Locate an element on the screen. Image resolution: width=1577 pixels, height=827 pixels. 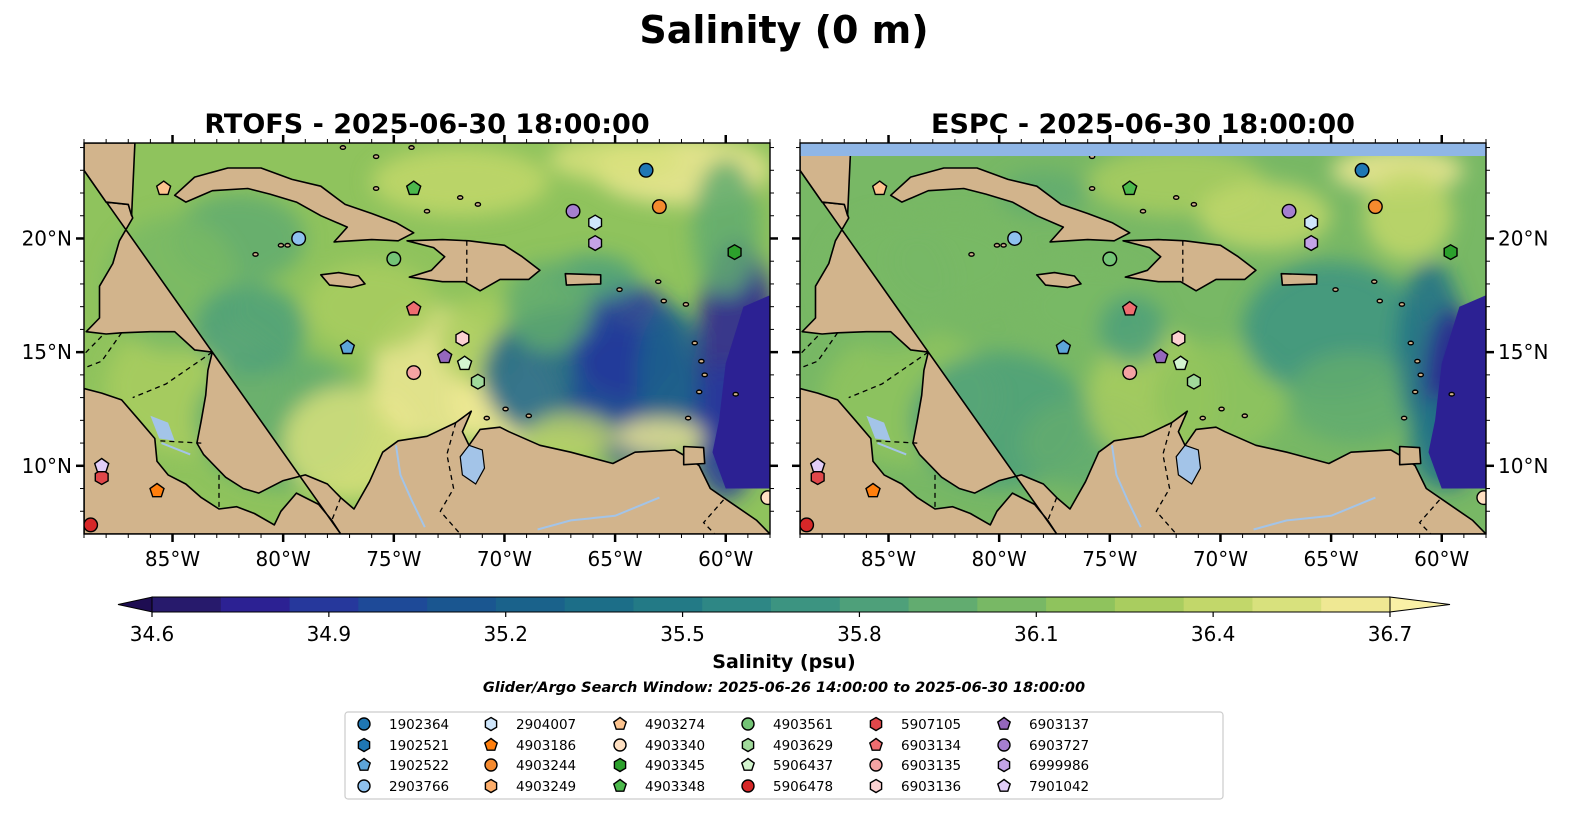
colorbar: 34.6 34.9 35.2 35.5 35.8 36.1 36.4 36.7 is located at coordinates (784, 621).